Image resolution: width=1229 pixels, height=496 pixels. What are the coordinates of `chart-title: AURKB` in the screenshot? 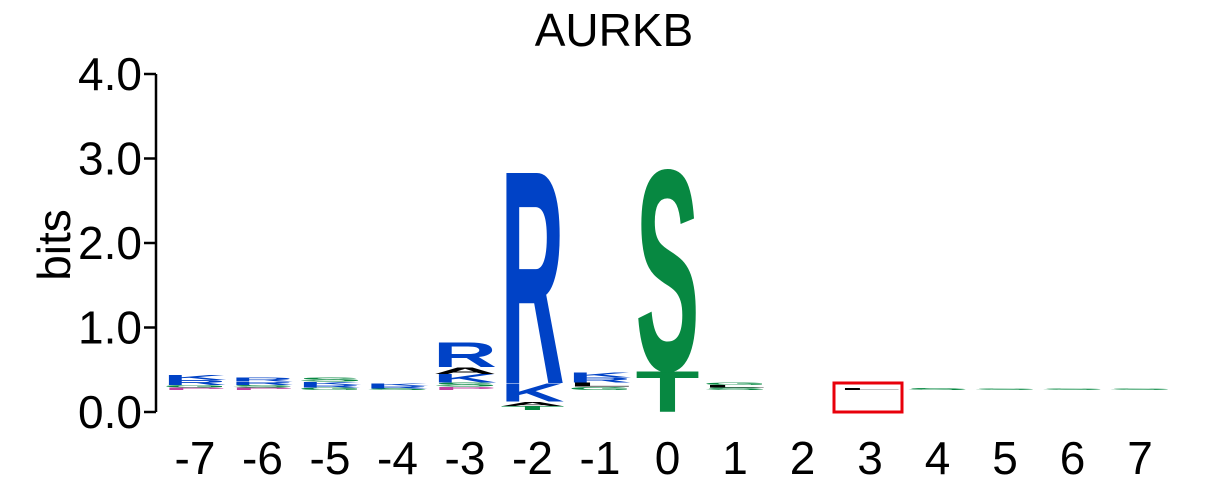 It's located at (614, 30).